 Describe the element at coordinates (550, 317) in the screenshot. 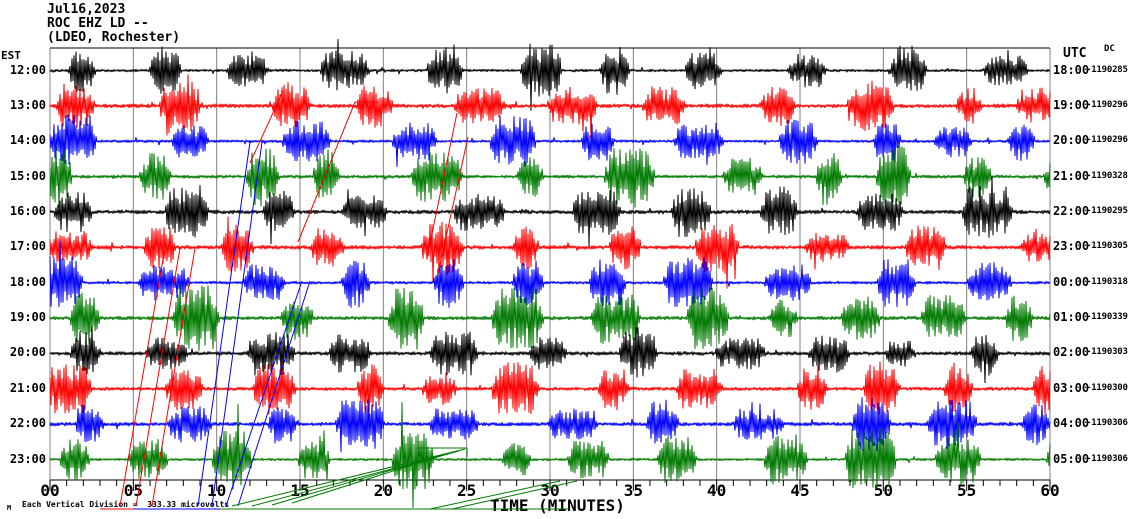

I see `seismo-trace-1900` at that location.